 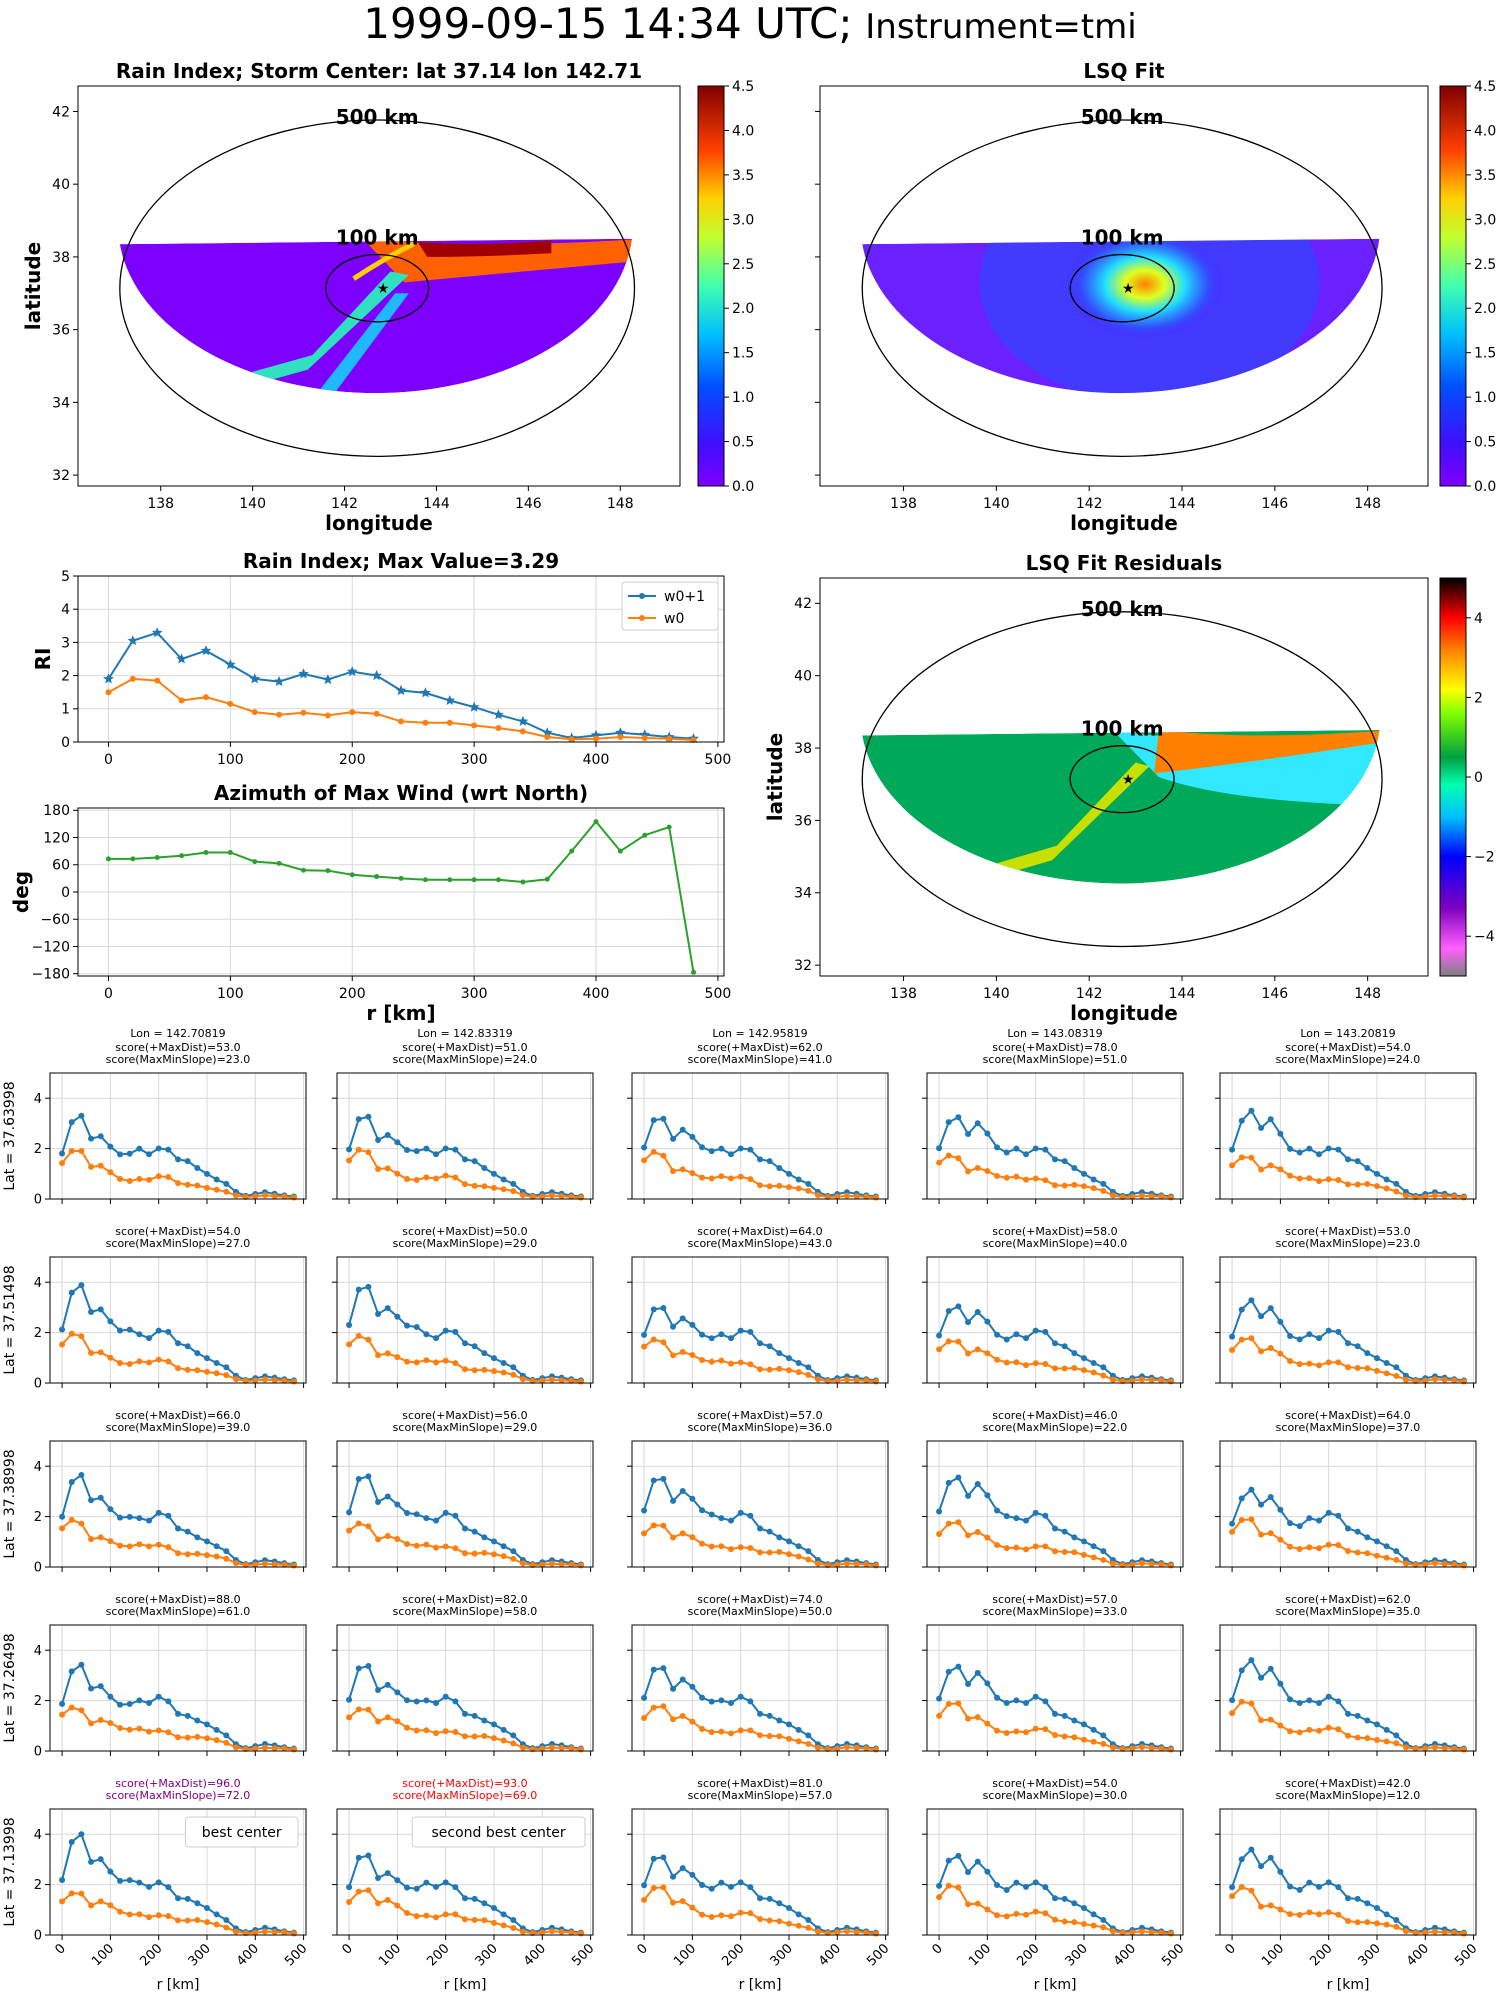 What do you see at coordinates (996, 504) in the screenshot?
I see `x-tick-label: 140` at bounding box center [996, 504].